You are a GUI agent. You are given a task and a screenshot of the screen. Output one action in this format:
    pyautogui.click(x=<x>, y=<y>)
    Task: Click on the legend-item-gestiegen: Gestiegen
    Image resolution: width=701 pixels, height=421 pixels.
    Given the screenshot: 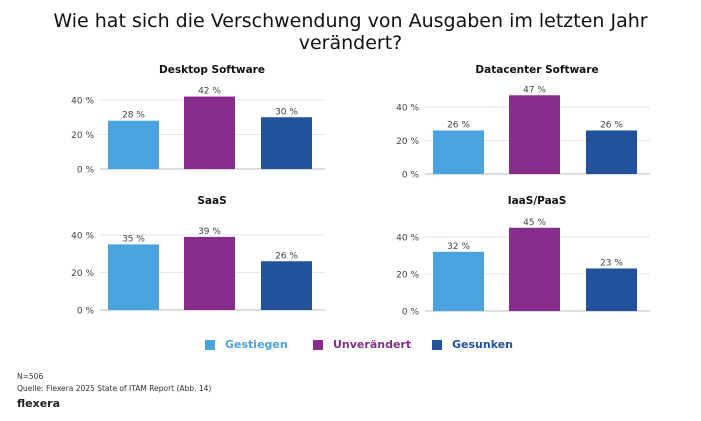 What is the action you would take?
    pyautogui.click(x=246, y=344)
    